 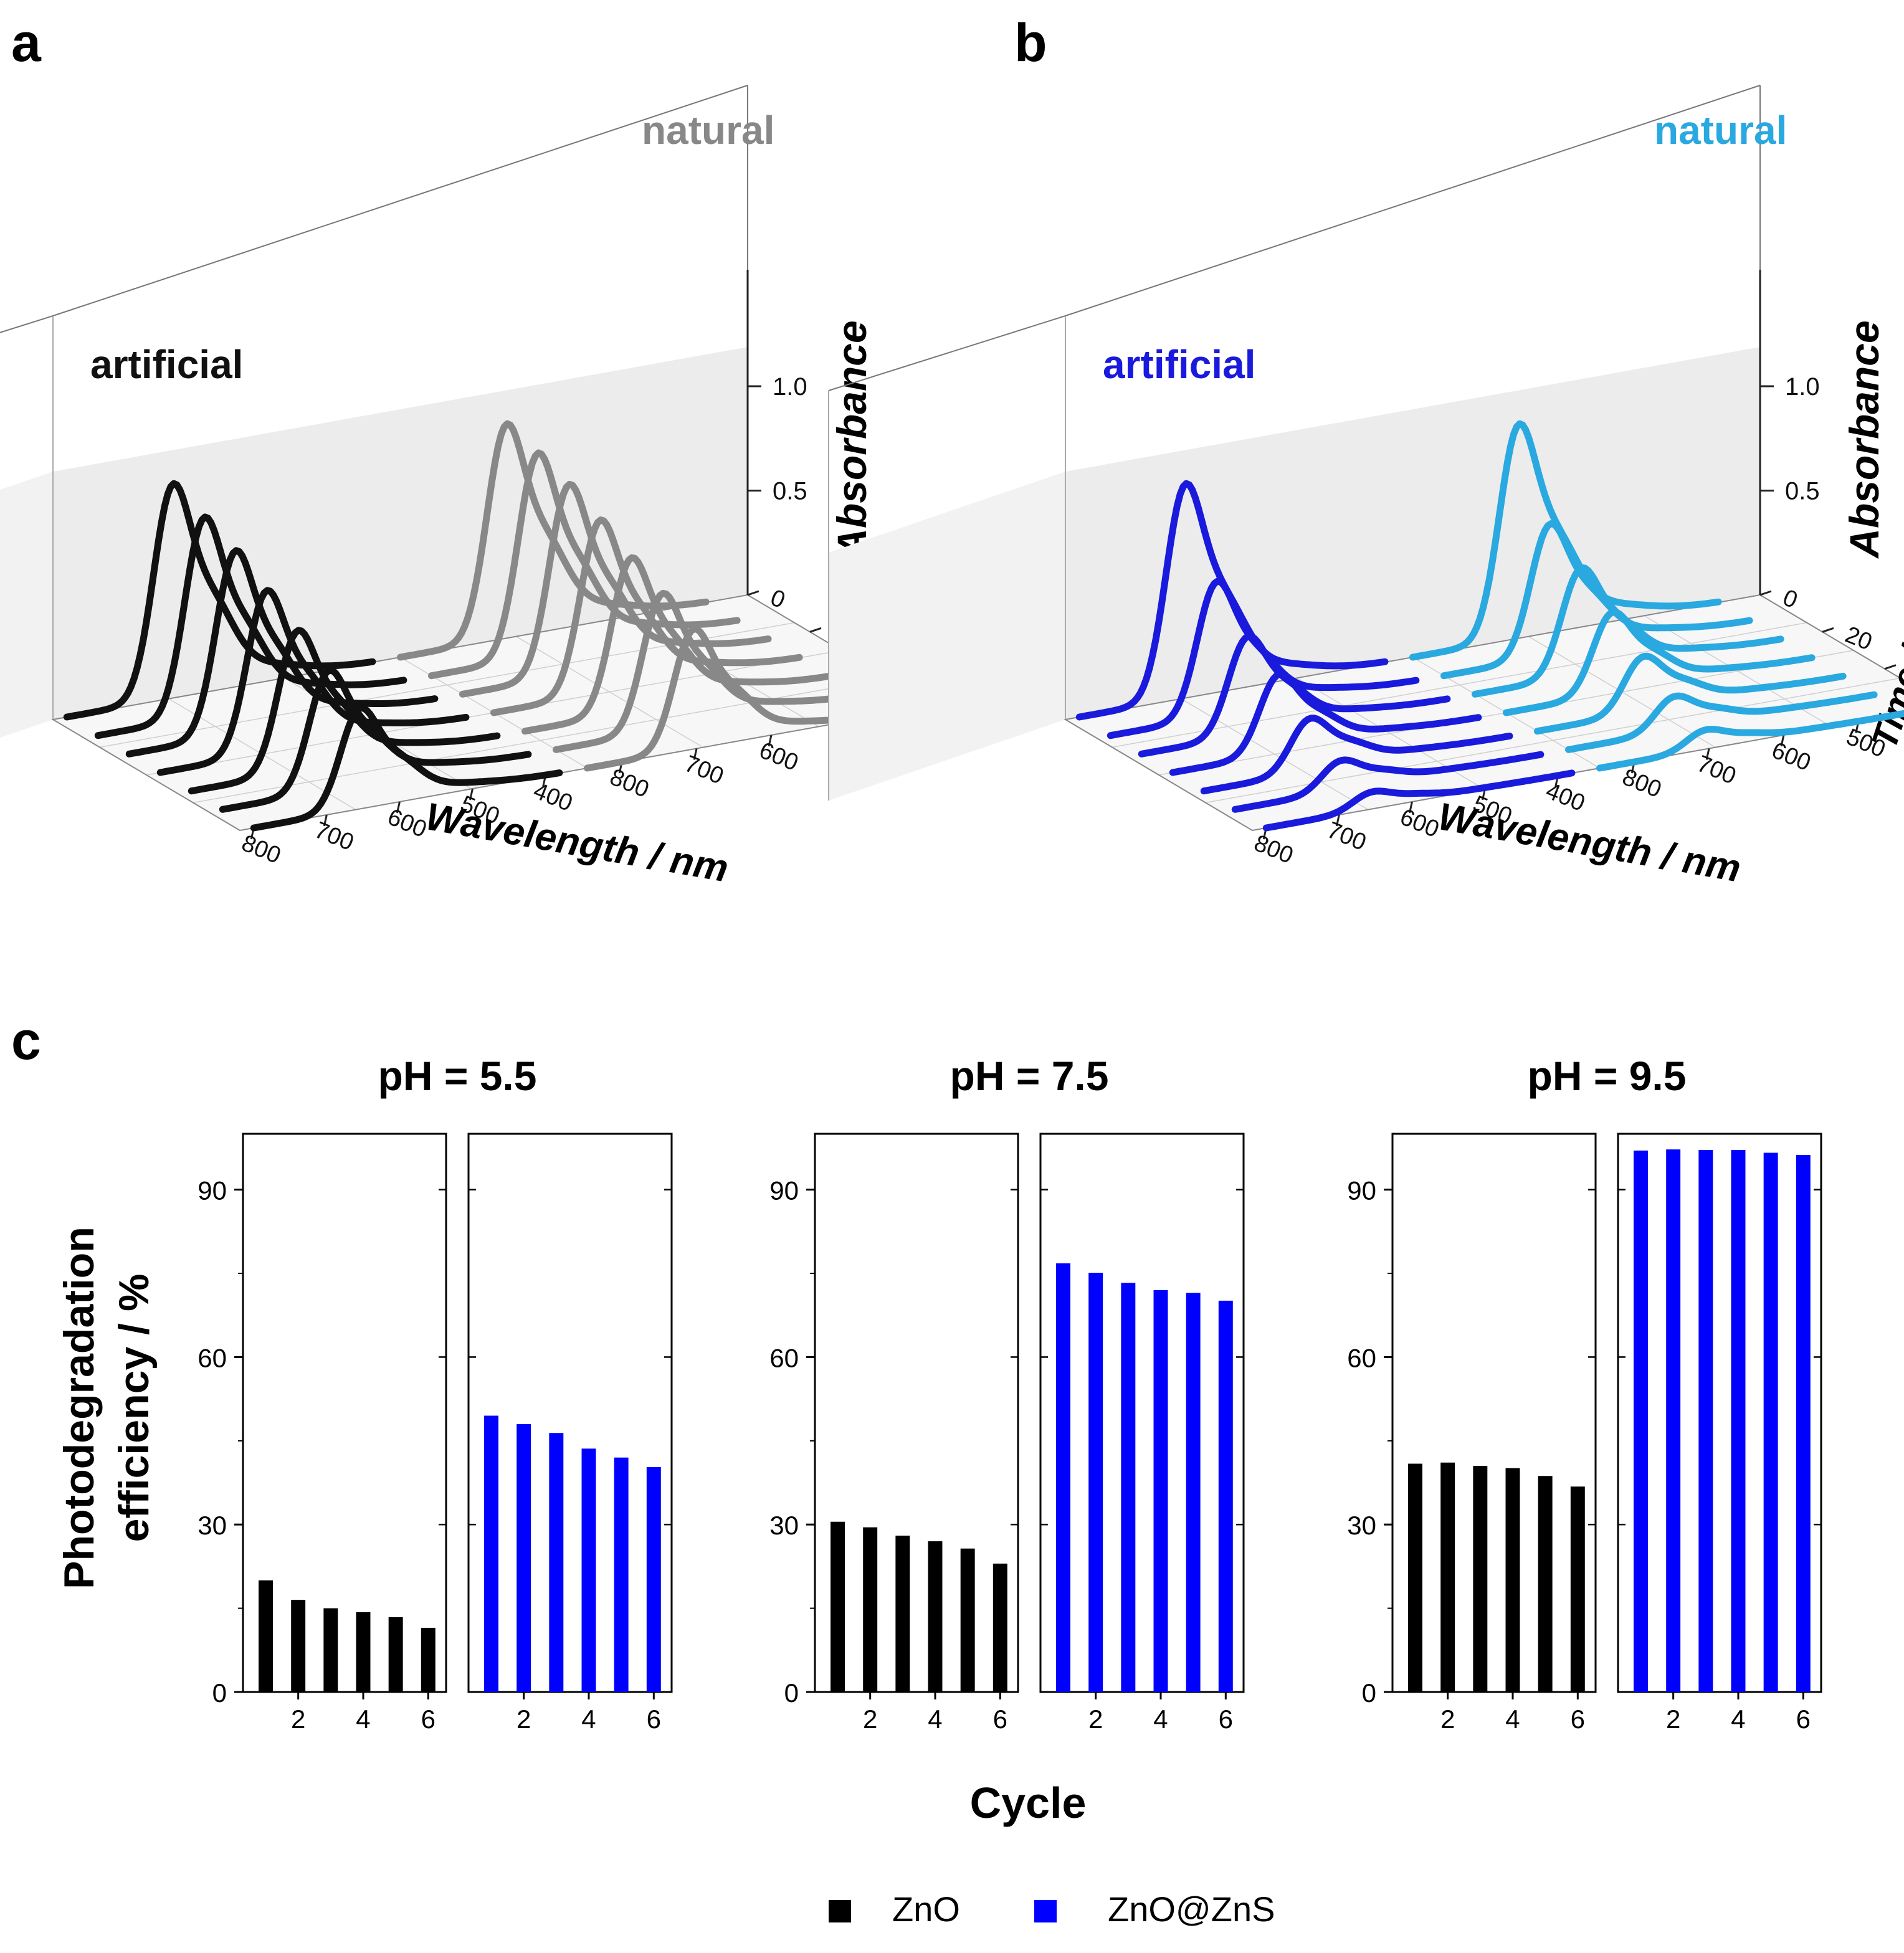 I want to click on panel-label-a: a, so click(x=27, y=43).